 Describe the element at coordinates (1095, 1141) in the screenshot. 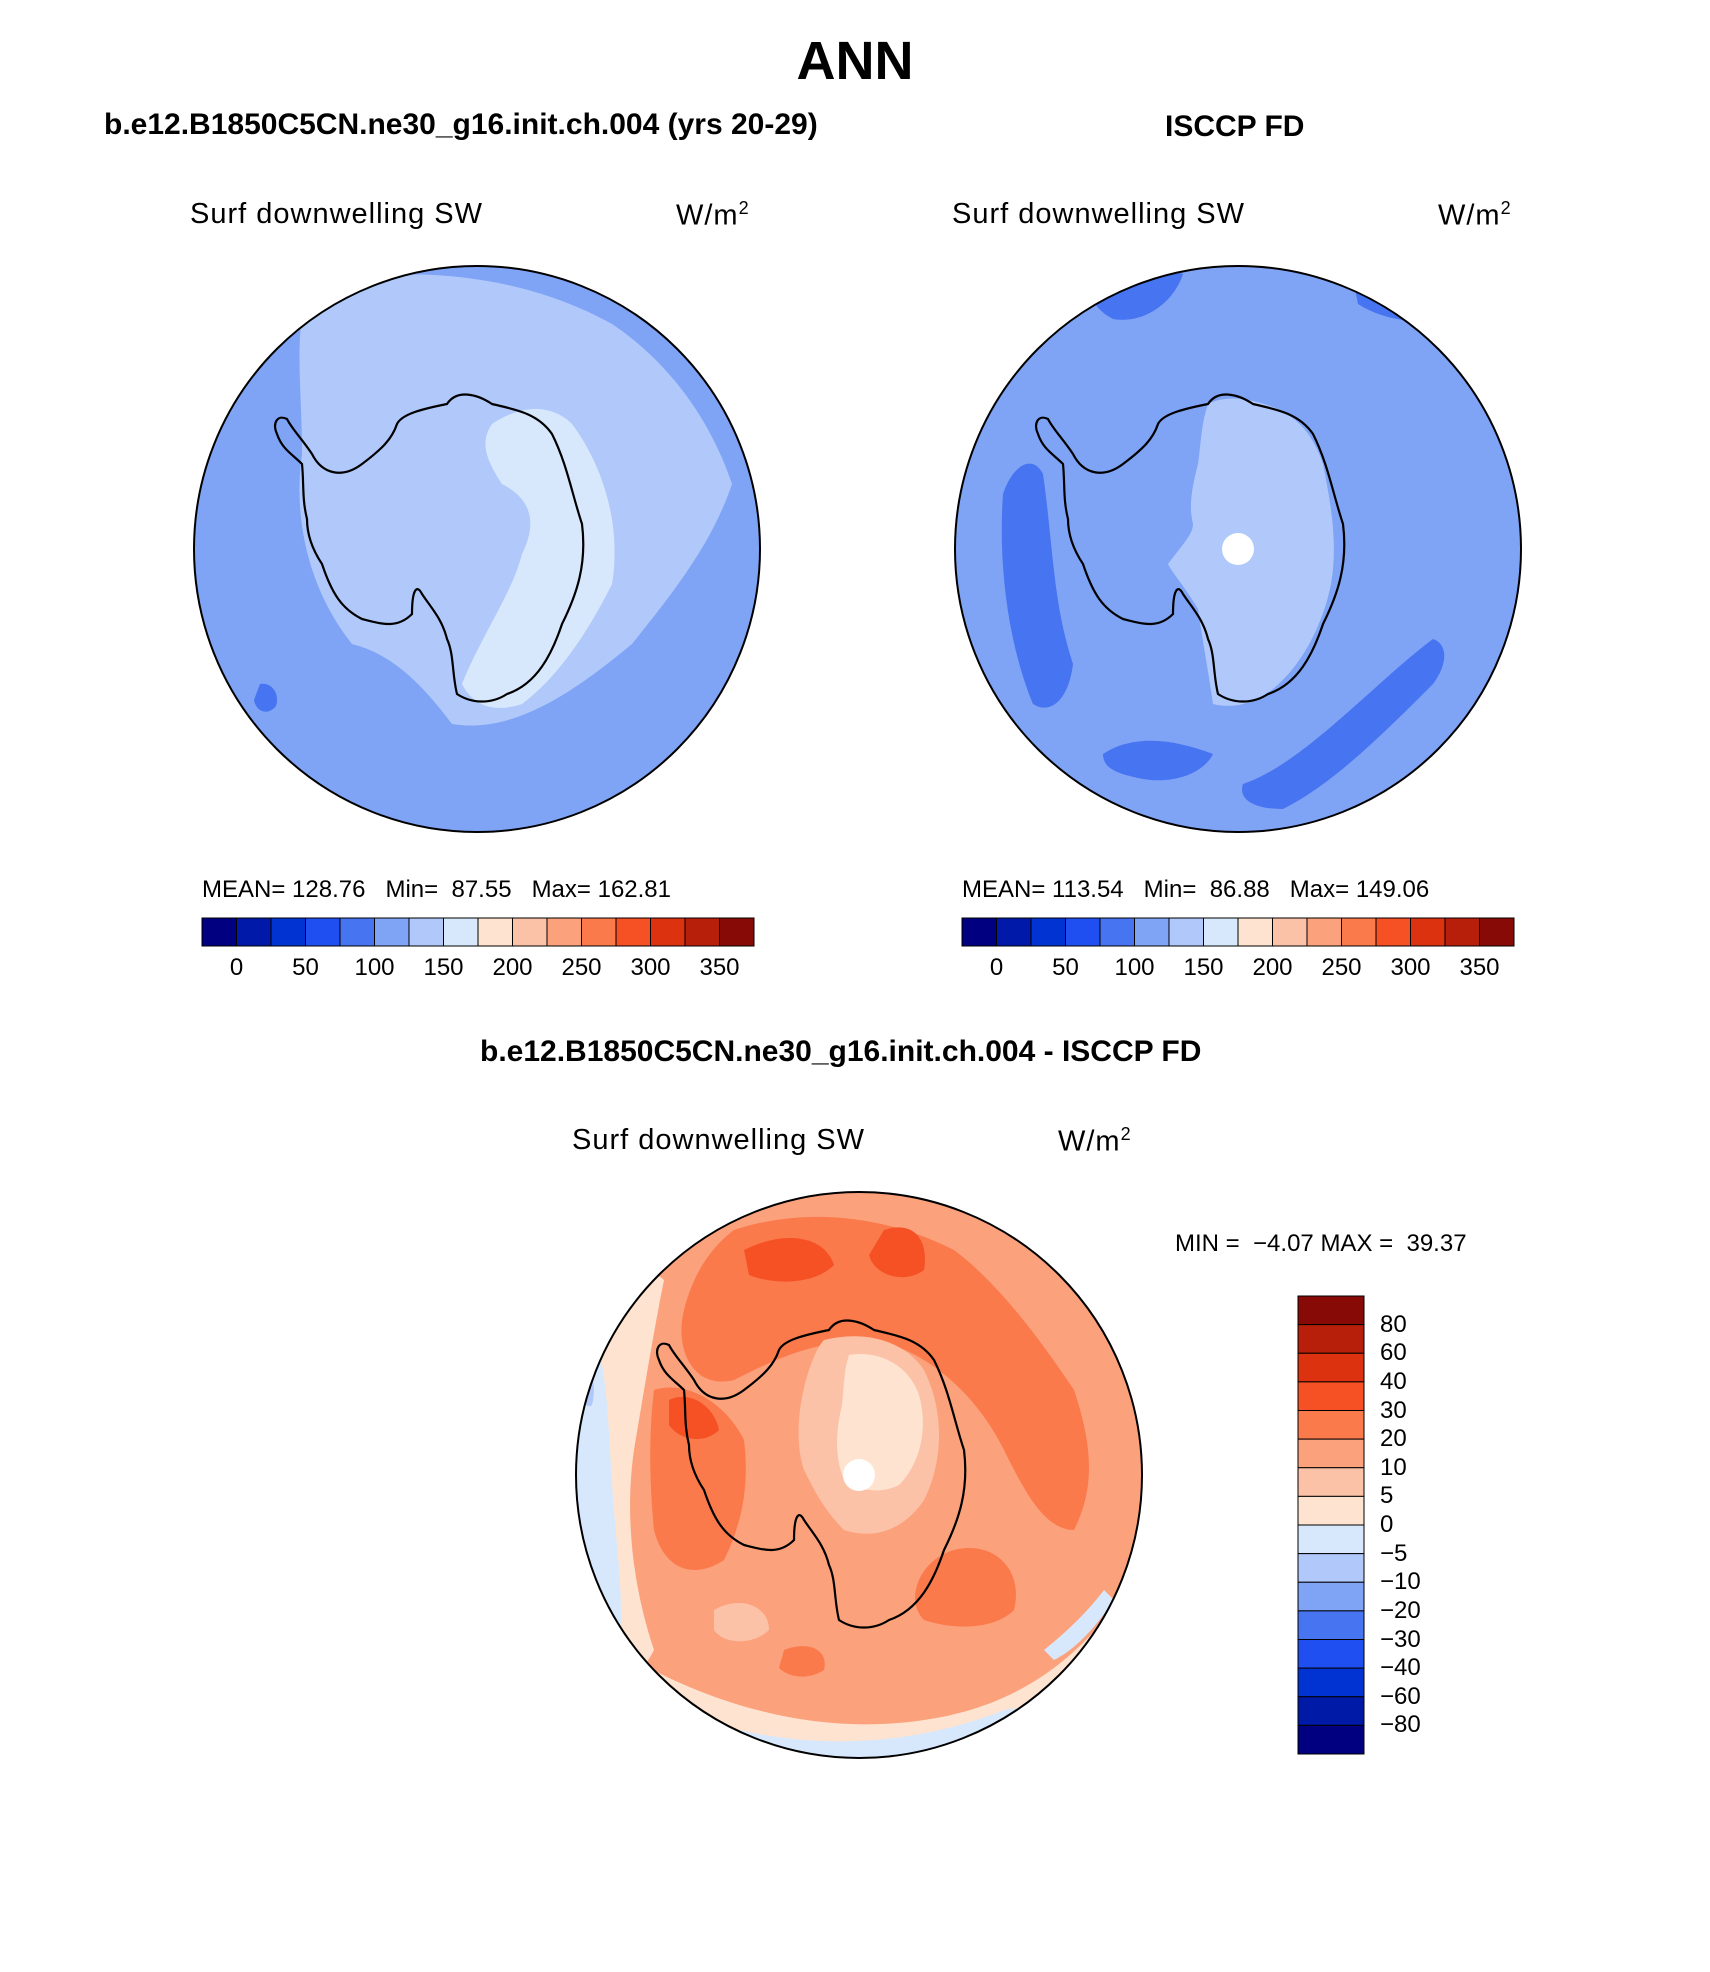

I see `diff-units: W/m2` at that location.